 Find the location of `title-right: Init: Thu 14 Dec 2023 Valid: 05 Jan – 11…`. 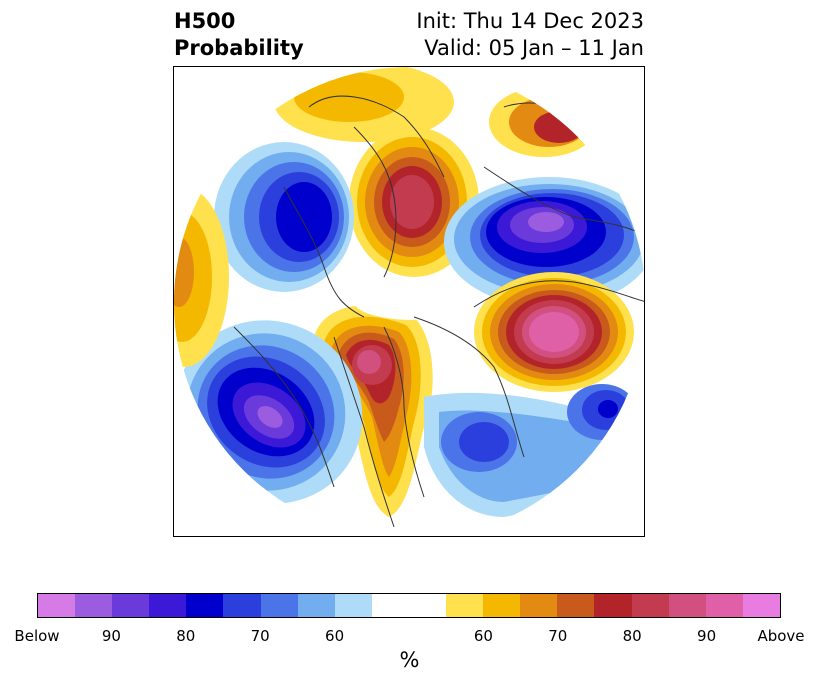

title-right: Init: Thu 14 Dec 2023 Valid: 05 Jan – 11… is located at coordinates (530, 35).